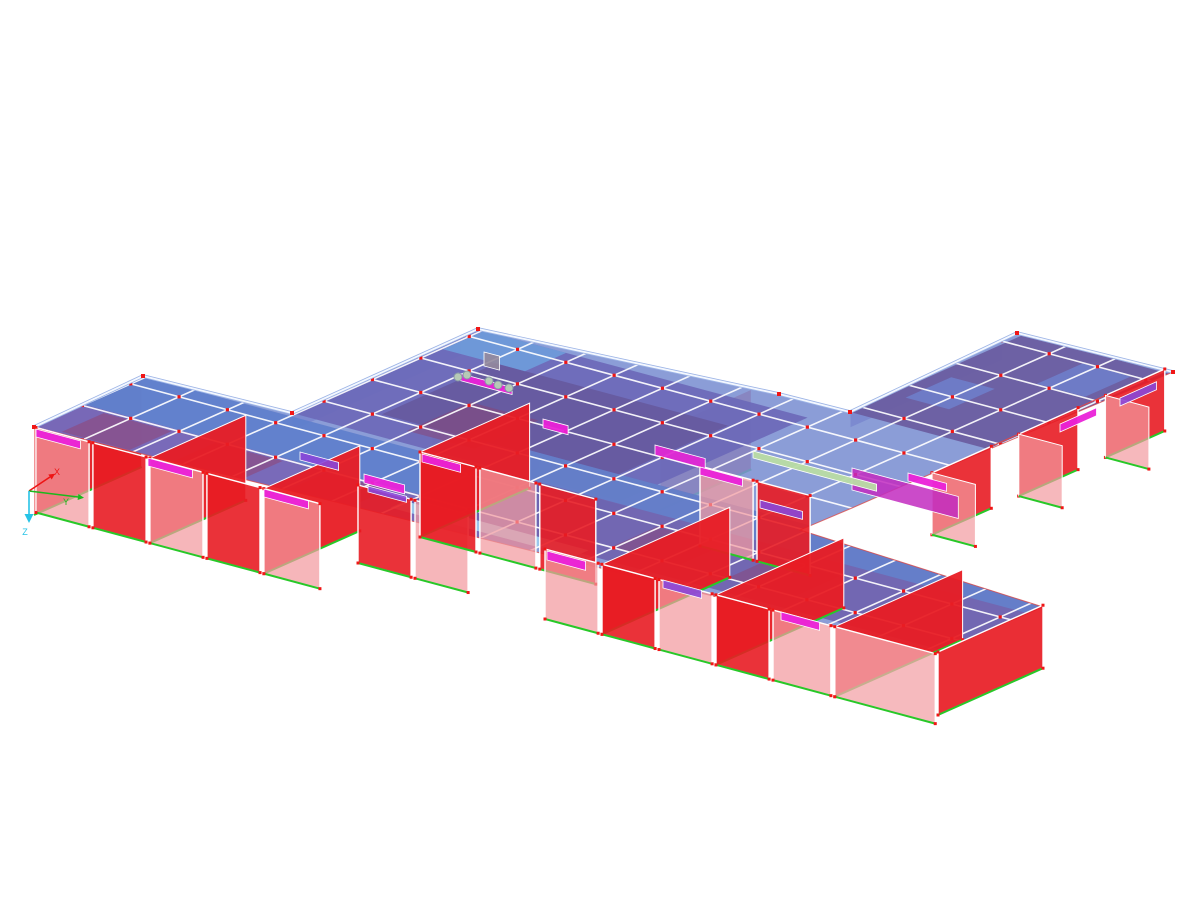 This screenshot has width=1200, height=901. What do you see at coordinates (25, 532) in the screenshot?
I see `axis-label-z: Z` at bounding box center [25, 532].